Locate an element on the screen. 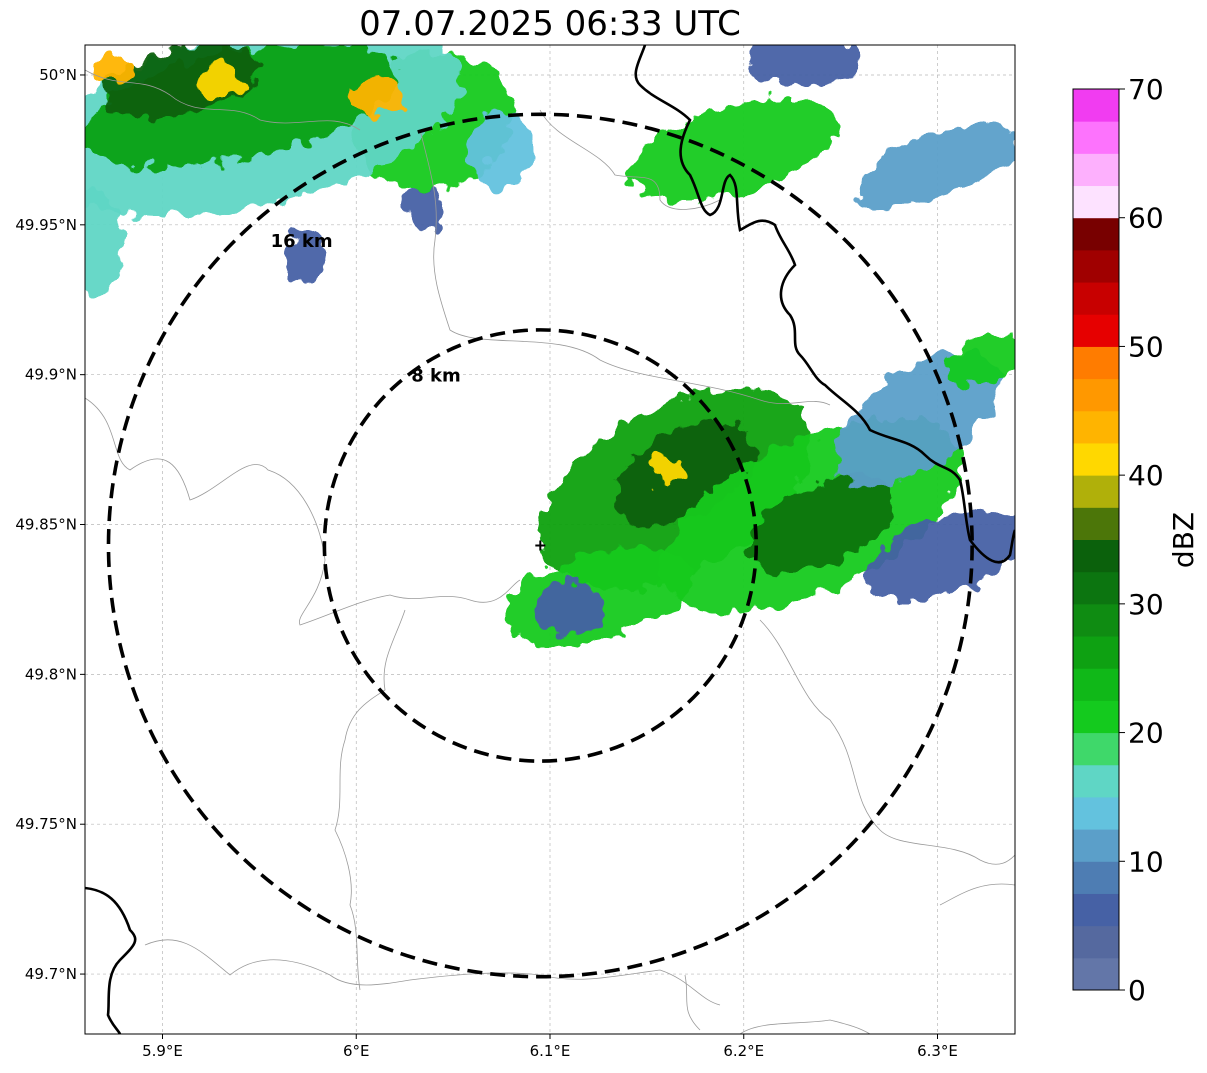  lat-tick-label: 49.75°N is located at coordinates (46, 824).